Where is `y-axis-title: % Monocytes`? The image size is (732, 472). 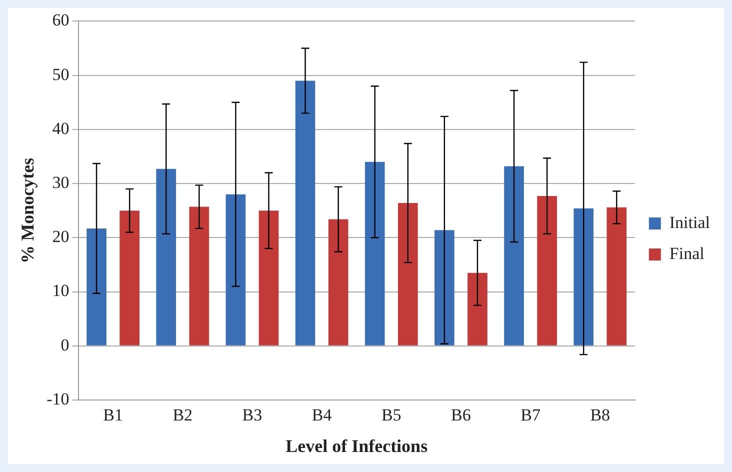 y-axis-title: % Monocytes is located at coordinates (27, 211).